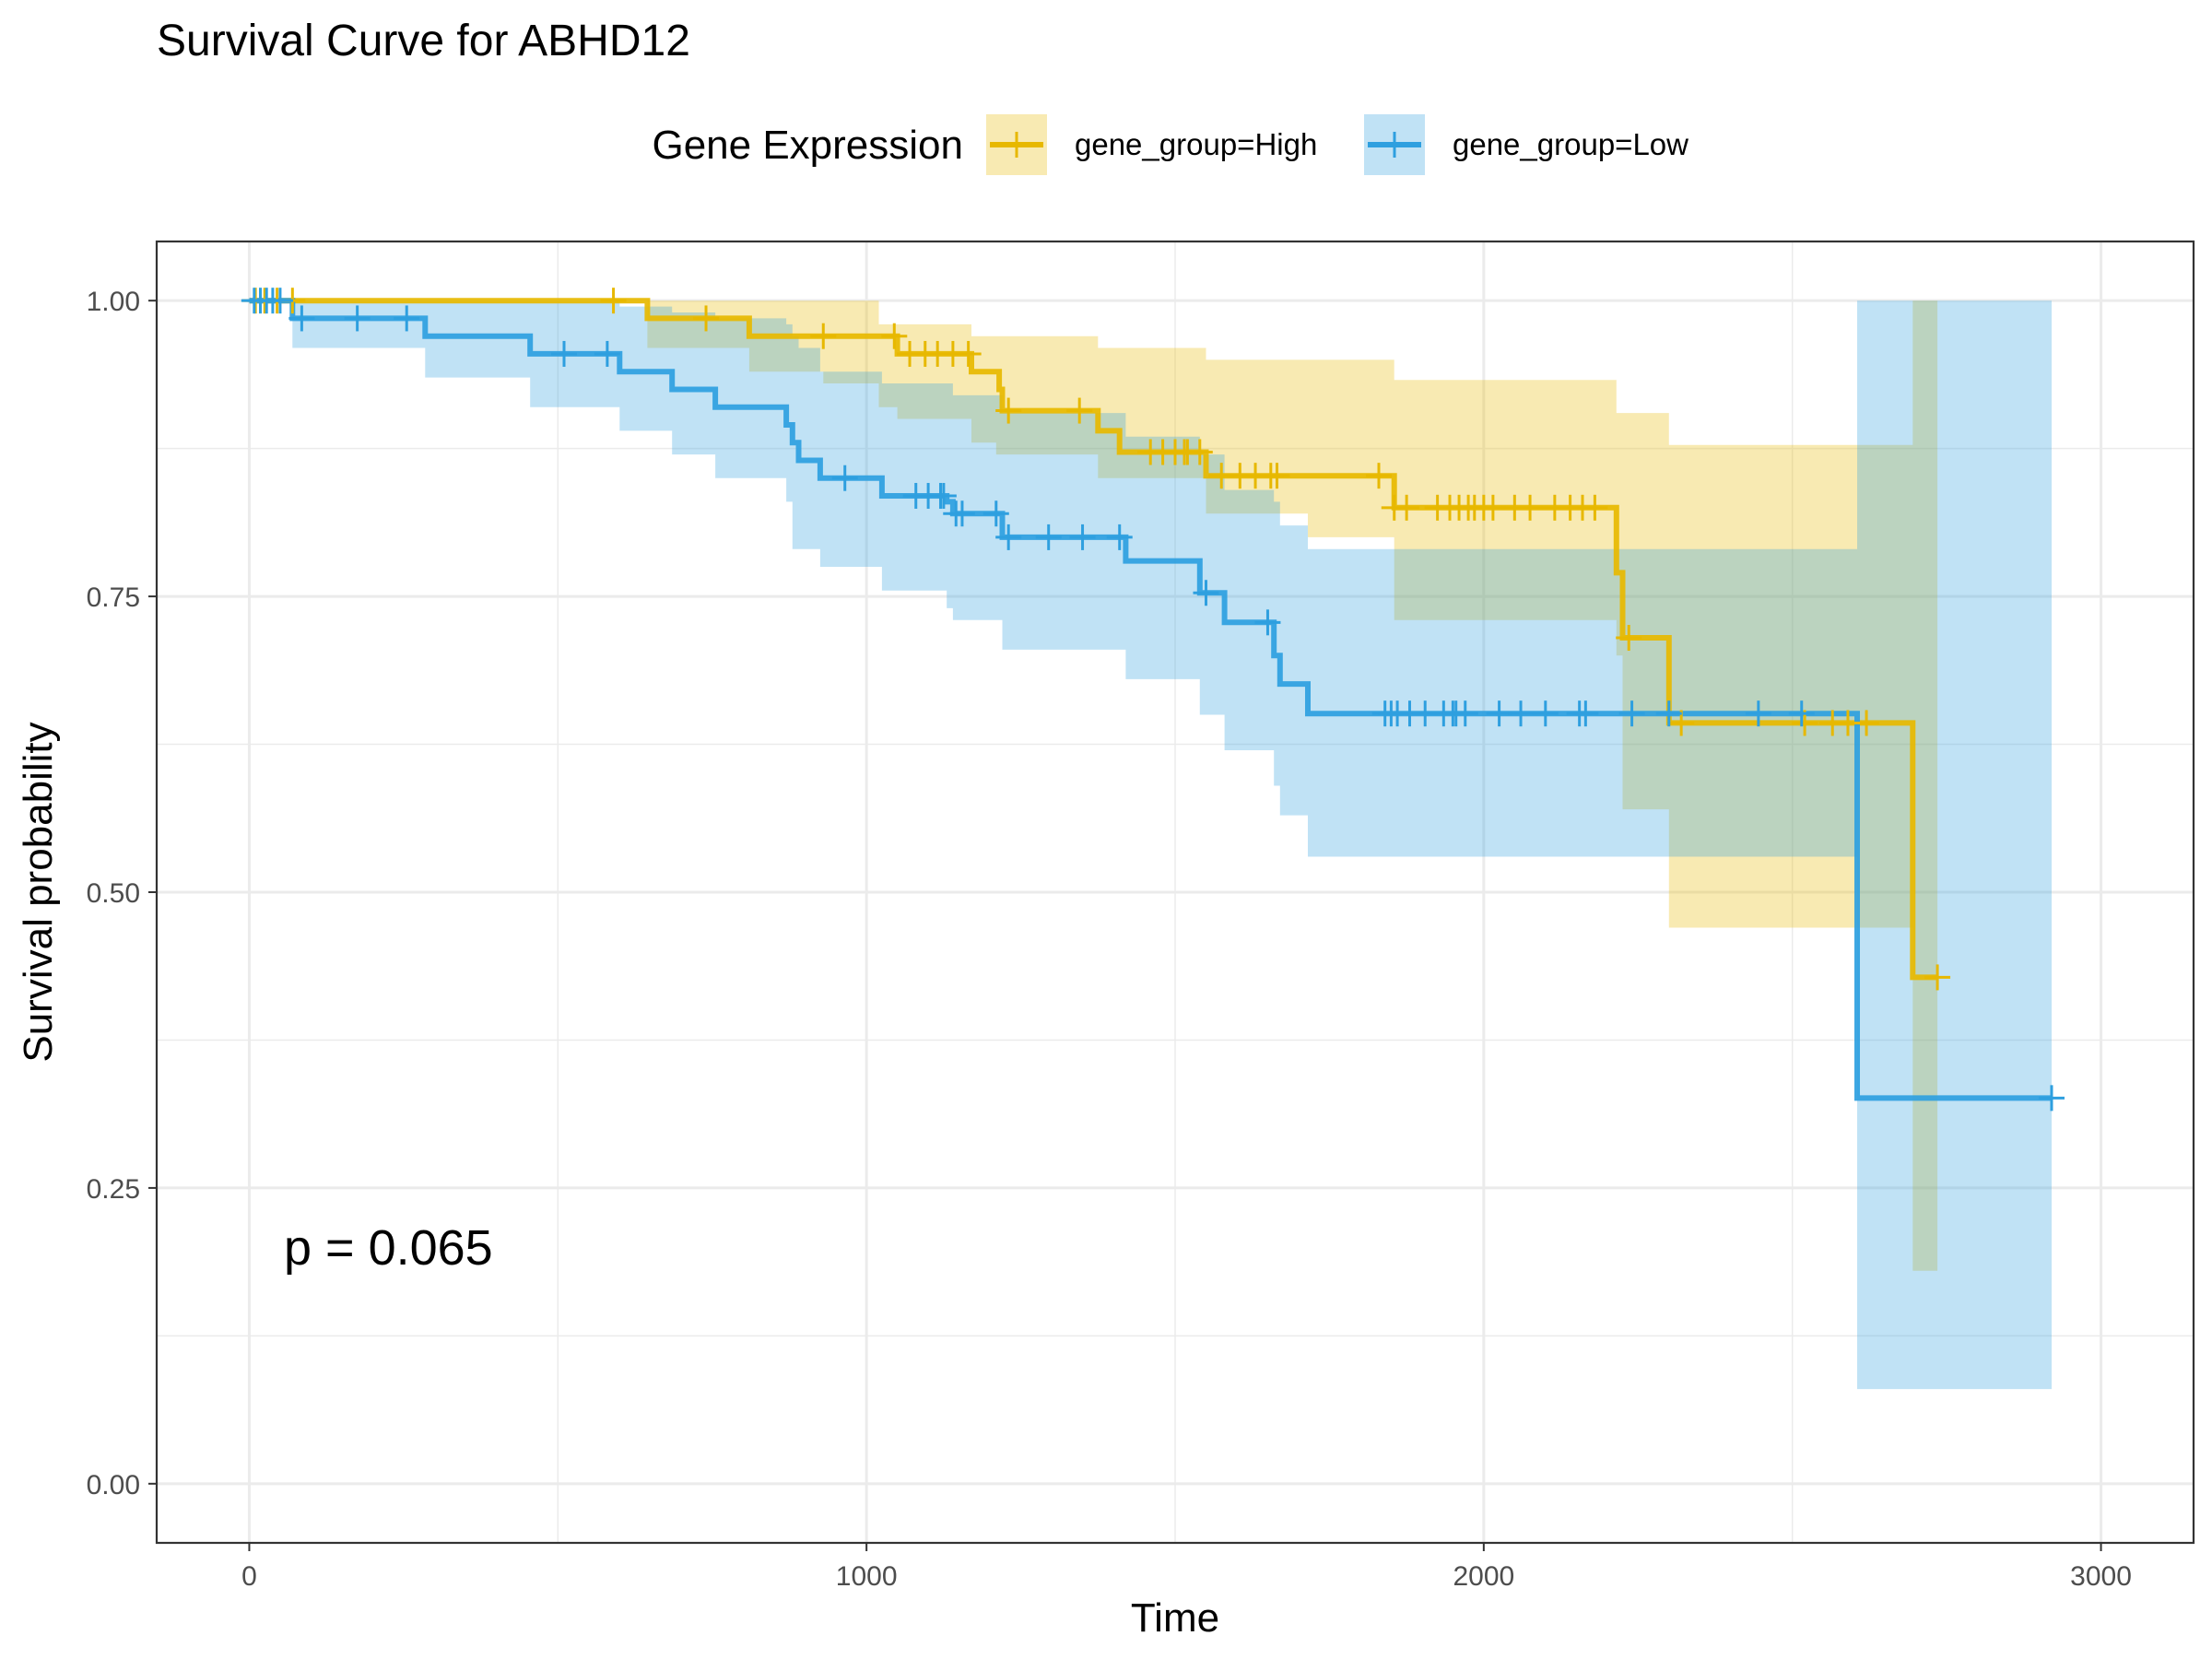  What do you see at coordinates (423, 41) in the screenshot?
I see `chart-title: Survival Curve for ABHD12` at bounding box center [423, 41].